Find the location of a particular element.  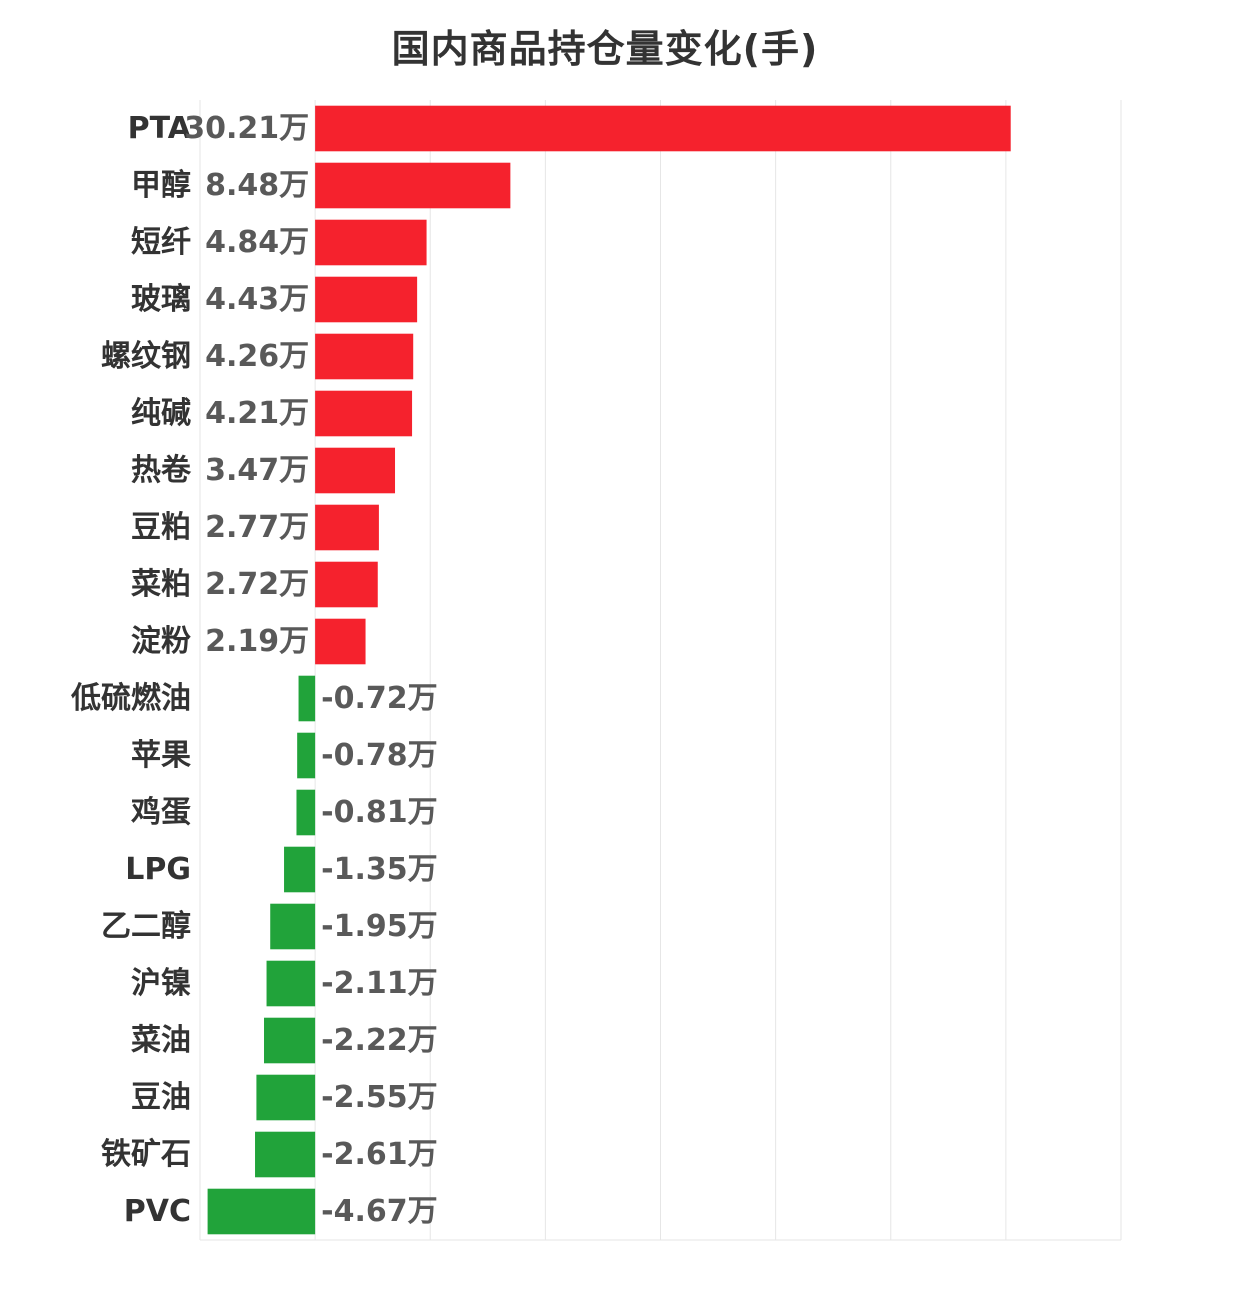

category-label: 短纤 is located at coordinates (161, 242).